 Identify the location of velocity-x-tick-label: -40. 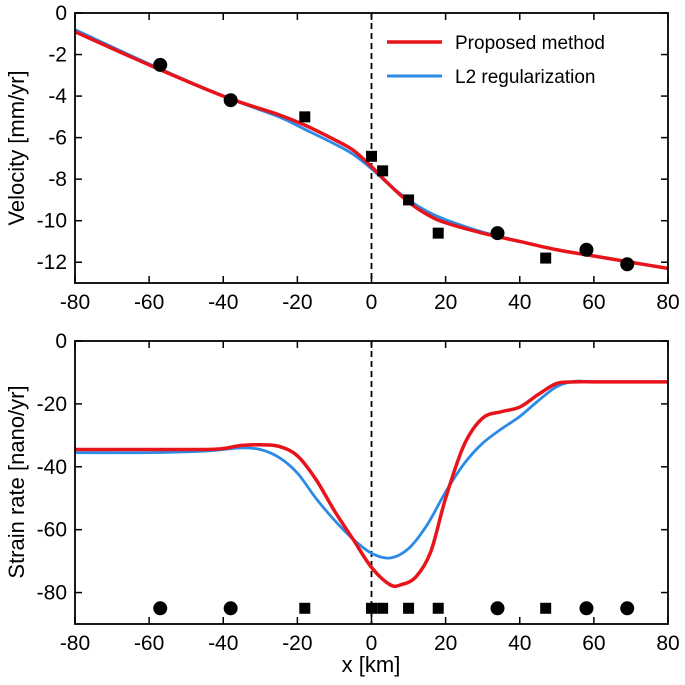
(223, 302).